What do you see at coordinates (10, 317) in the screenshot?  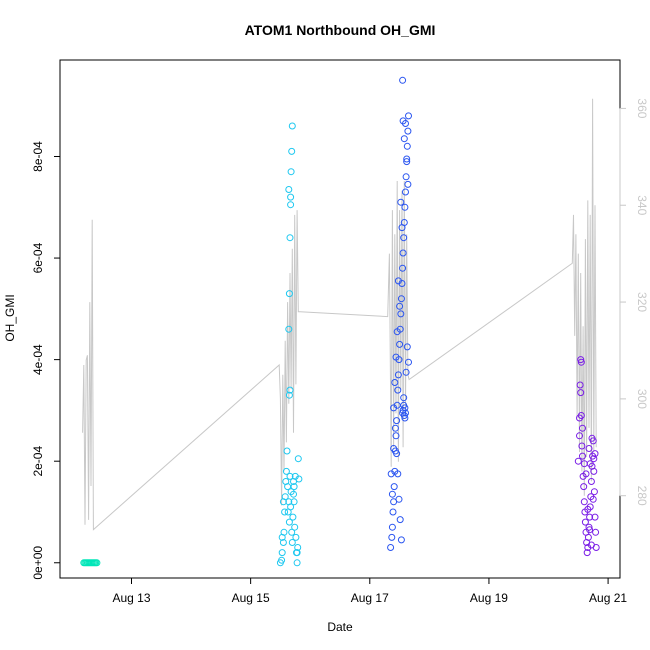 I see `y-axis-label: OH_GMI` at bounding box center [10, 317].